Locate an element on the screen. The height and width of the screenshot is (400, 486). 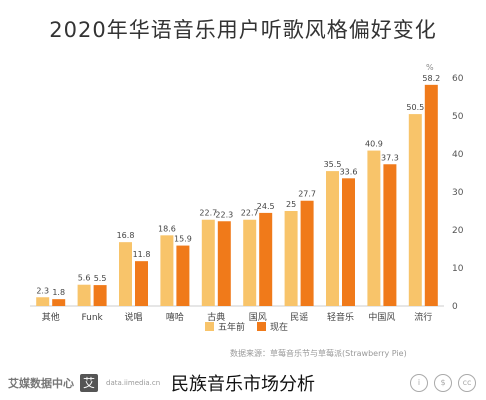
chart-title: 2020年华语音乐用户听歌风格偏好变化 is located at coordinates (243, 30).